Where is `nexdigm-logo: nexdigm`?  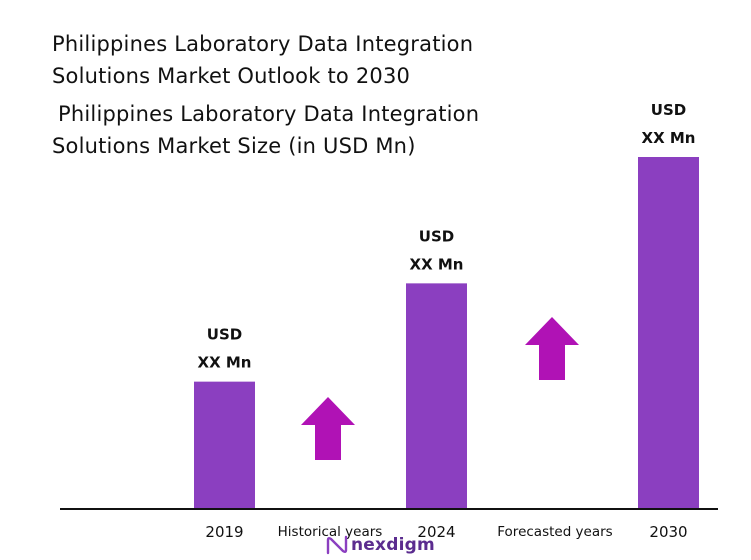 nexdigm-logo: nexdigm is located at coordinates (380, 545).